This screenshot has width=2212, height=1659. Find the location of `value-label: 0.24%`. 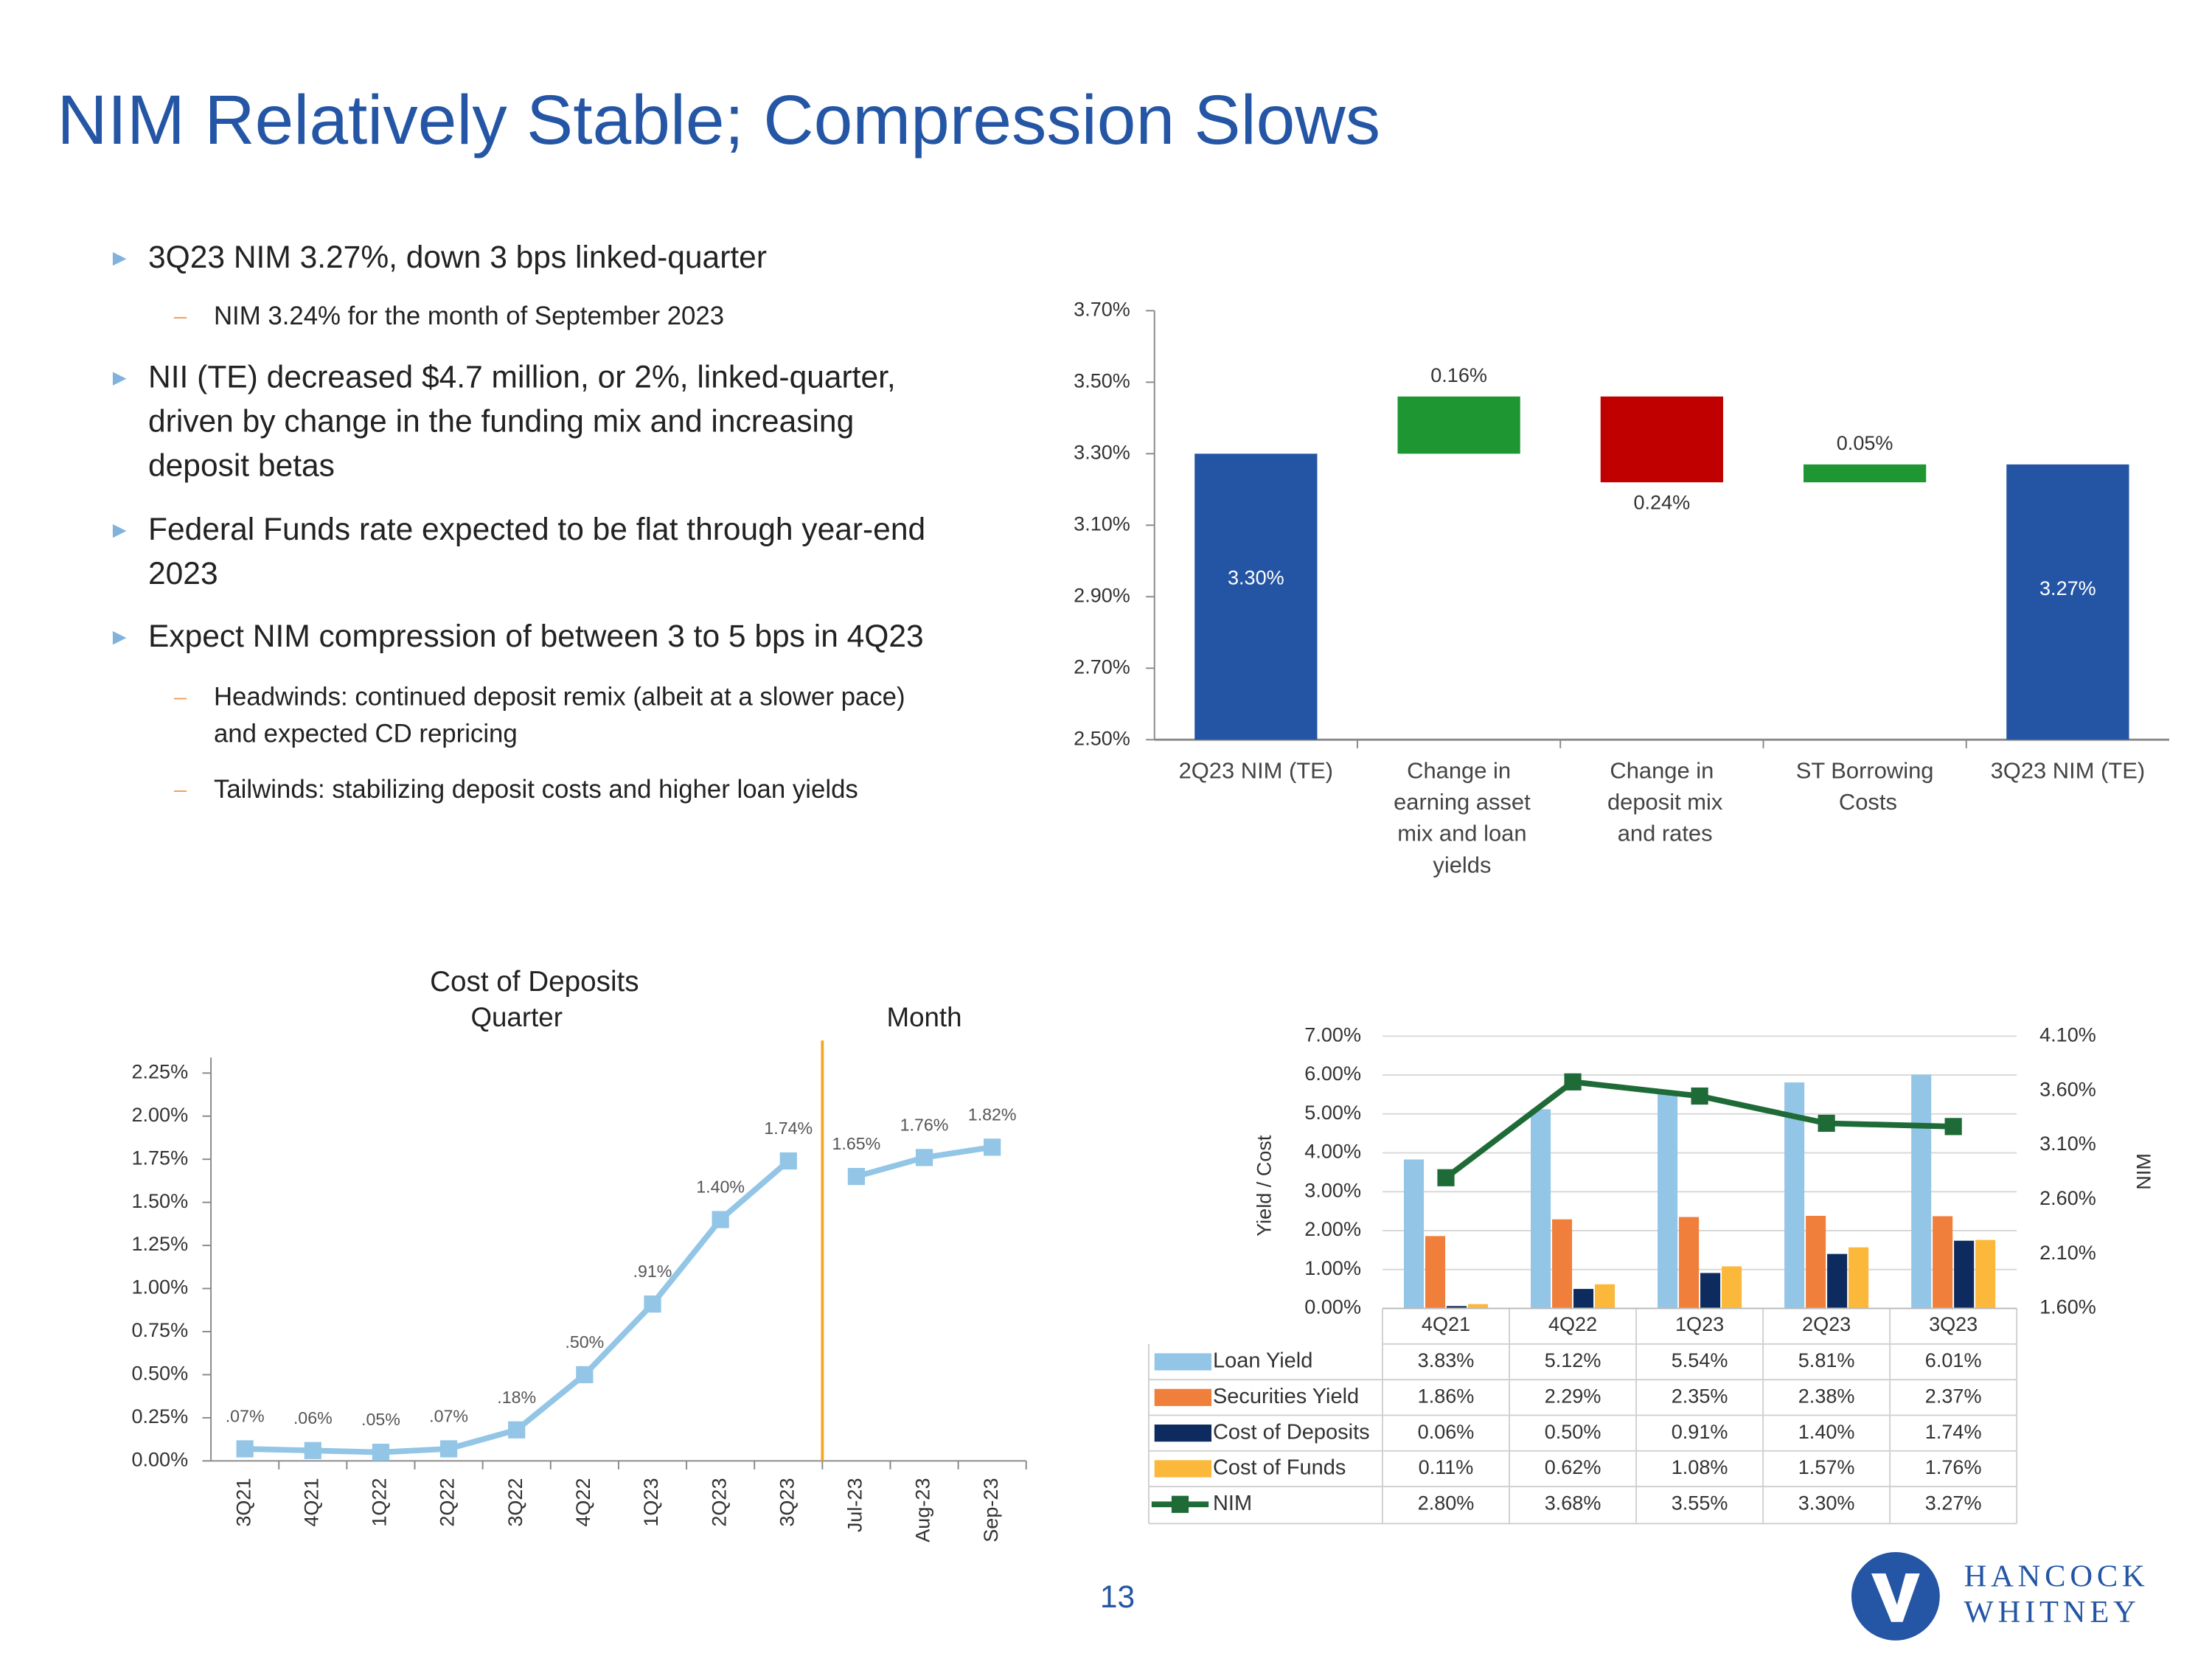

value-label: 0.24% is located at coordinates (1662, 502).